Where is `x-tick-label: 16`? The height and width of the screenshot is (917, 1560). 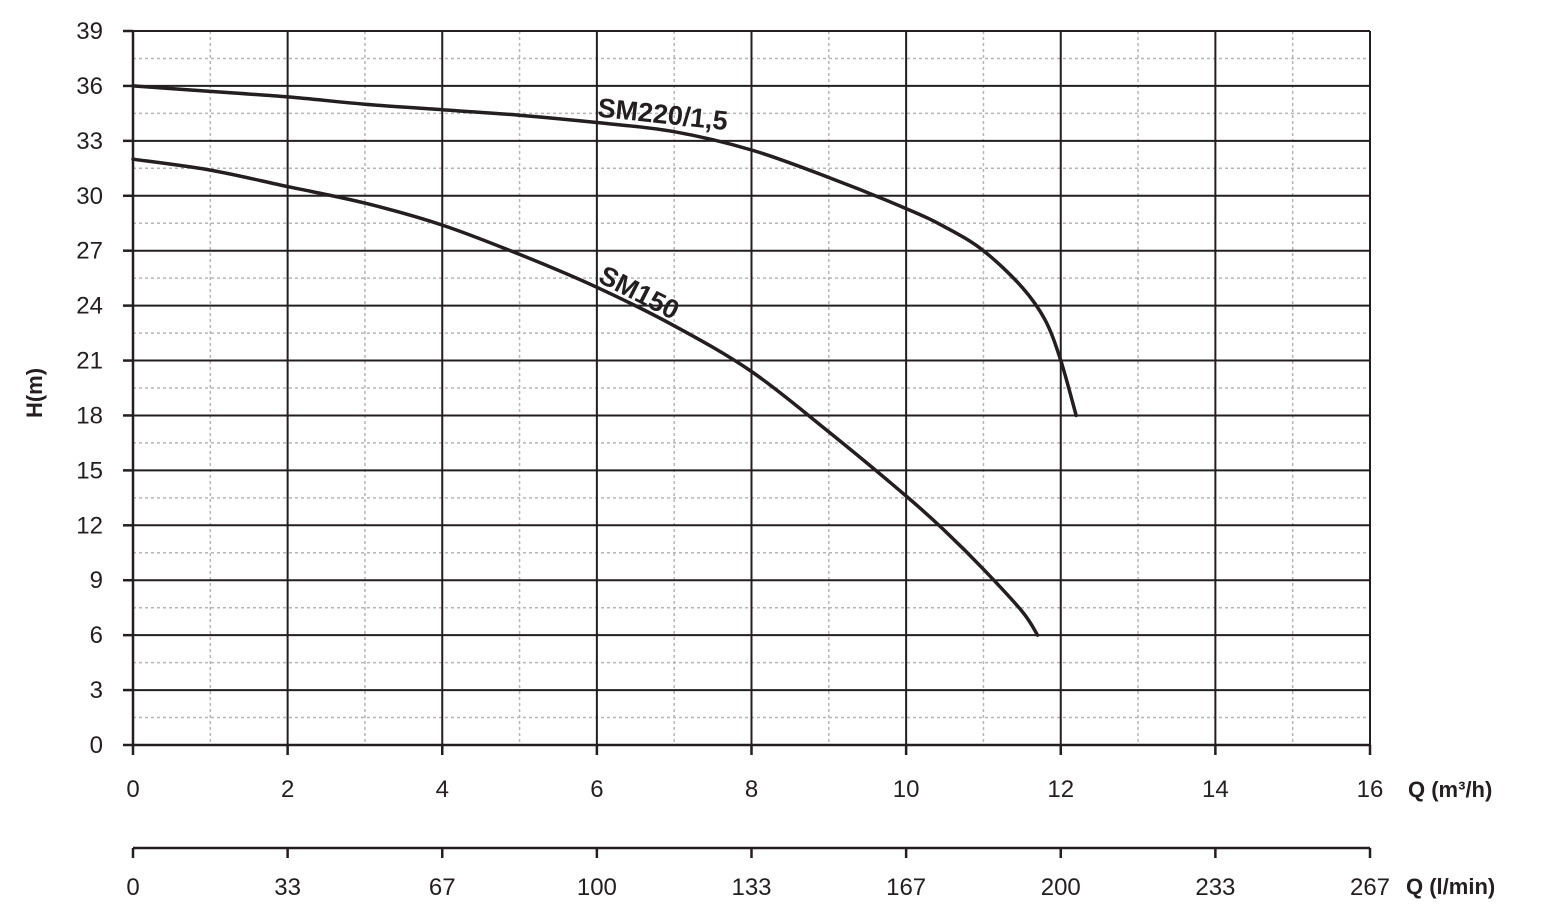
x-tick-label: 16 is located at coordinates (1370, 789).